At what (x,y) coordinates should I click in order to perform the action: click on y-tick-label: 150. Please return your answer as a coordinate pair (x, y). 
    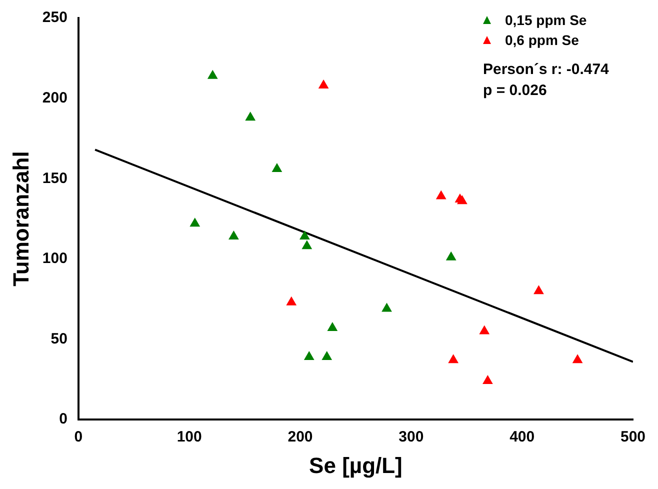
    Looking at the image, I should click on (55, 178).